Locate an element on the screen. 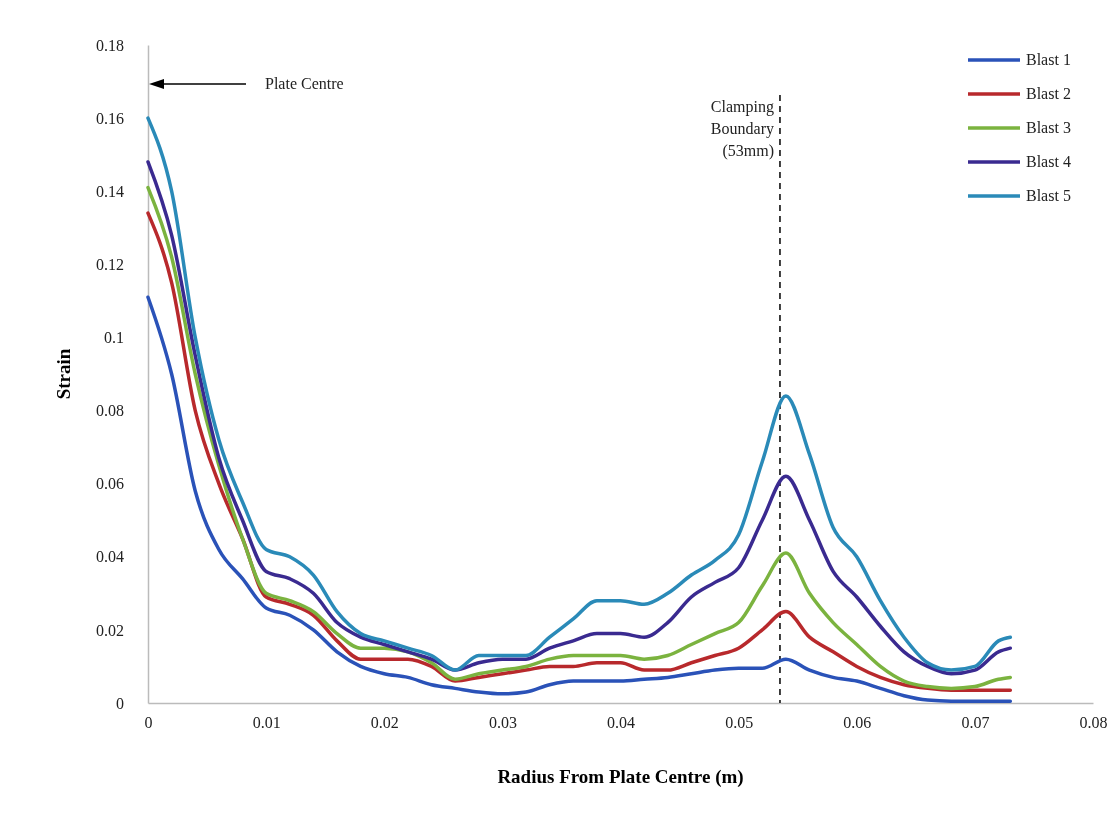 This screenshot has height=815, width=1120. legend-label: Blast 3 is located at coordinates (1048, 127).